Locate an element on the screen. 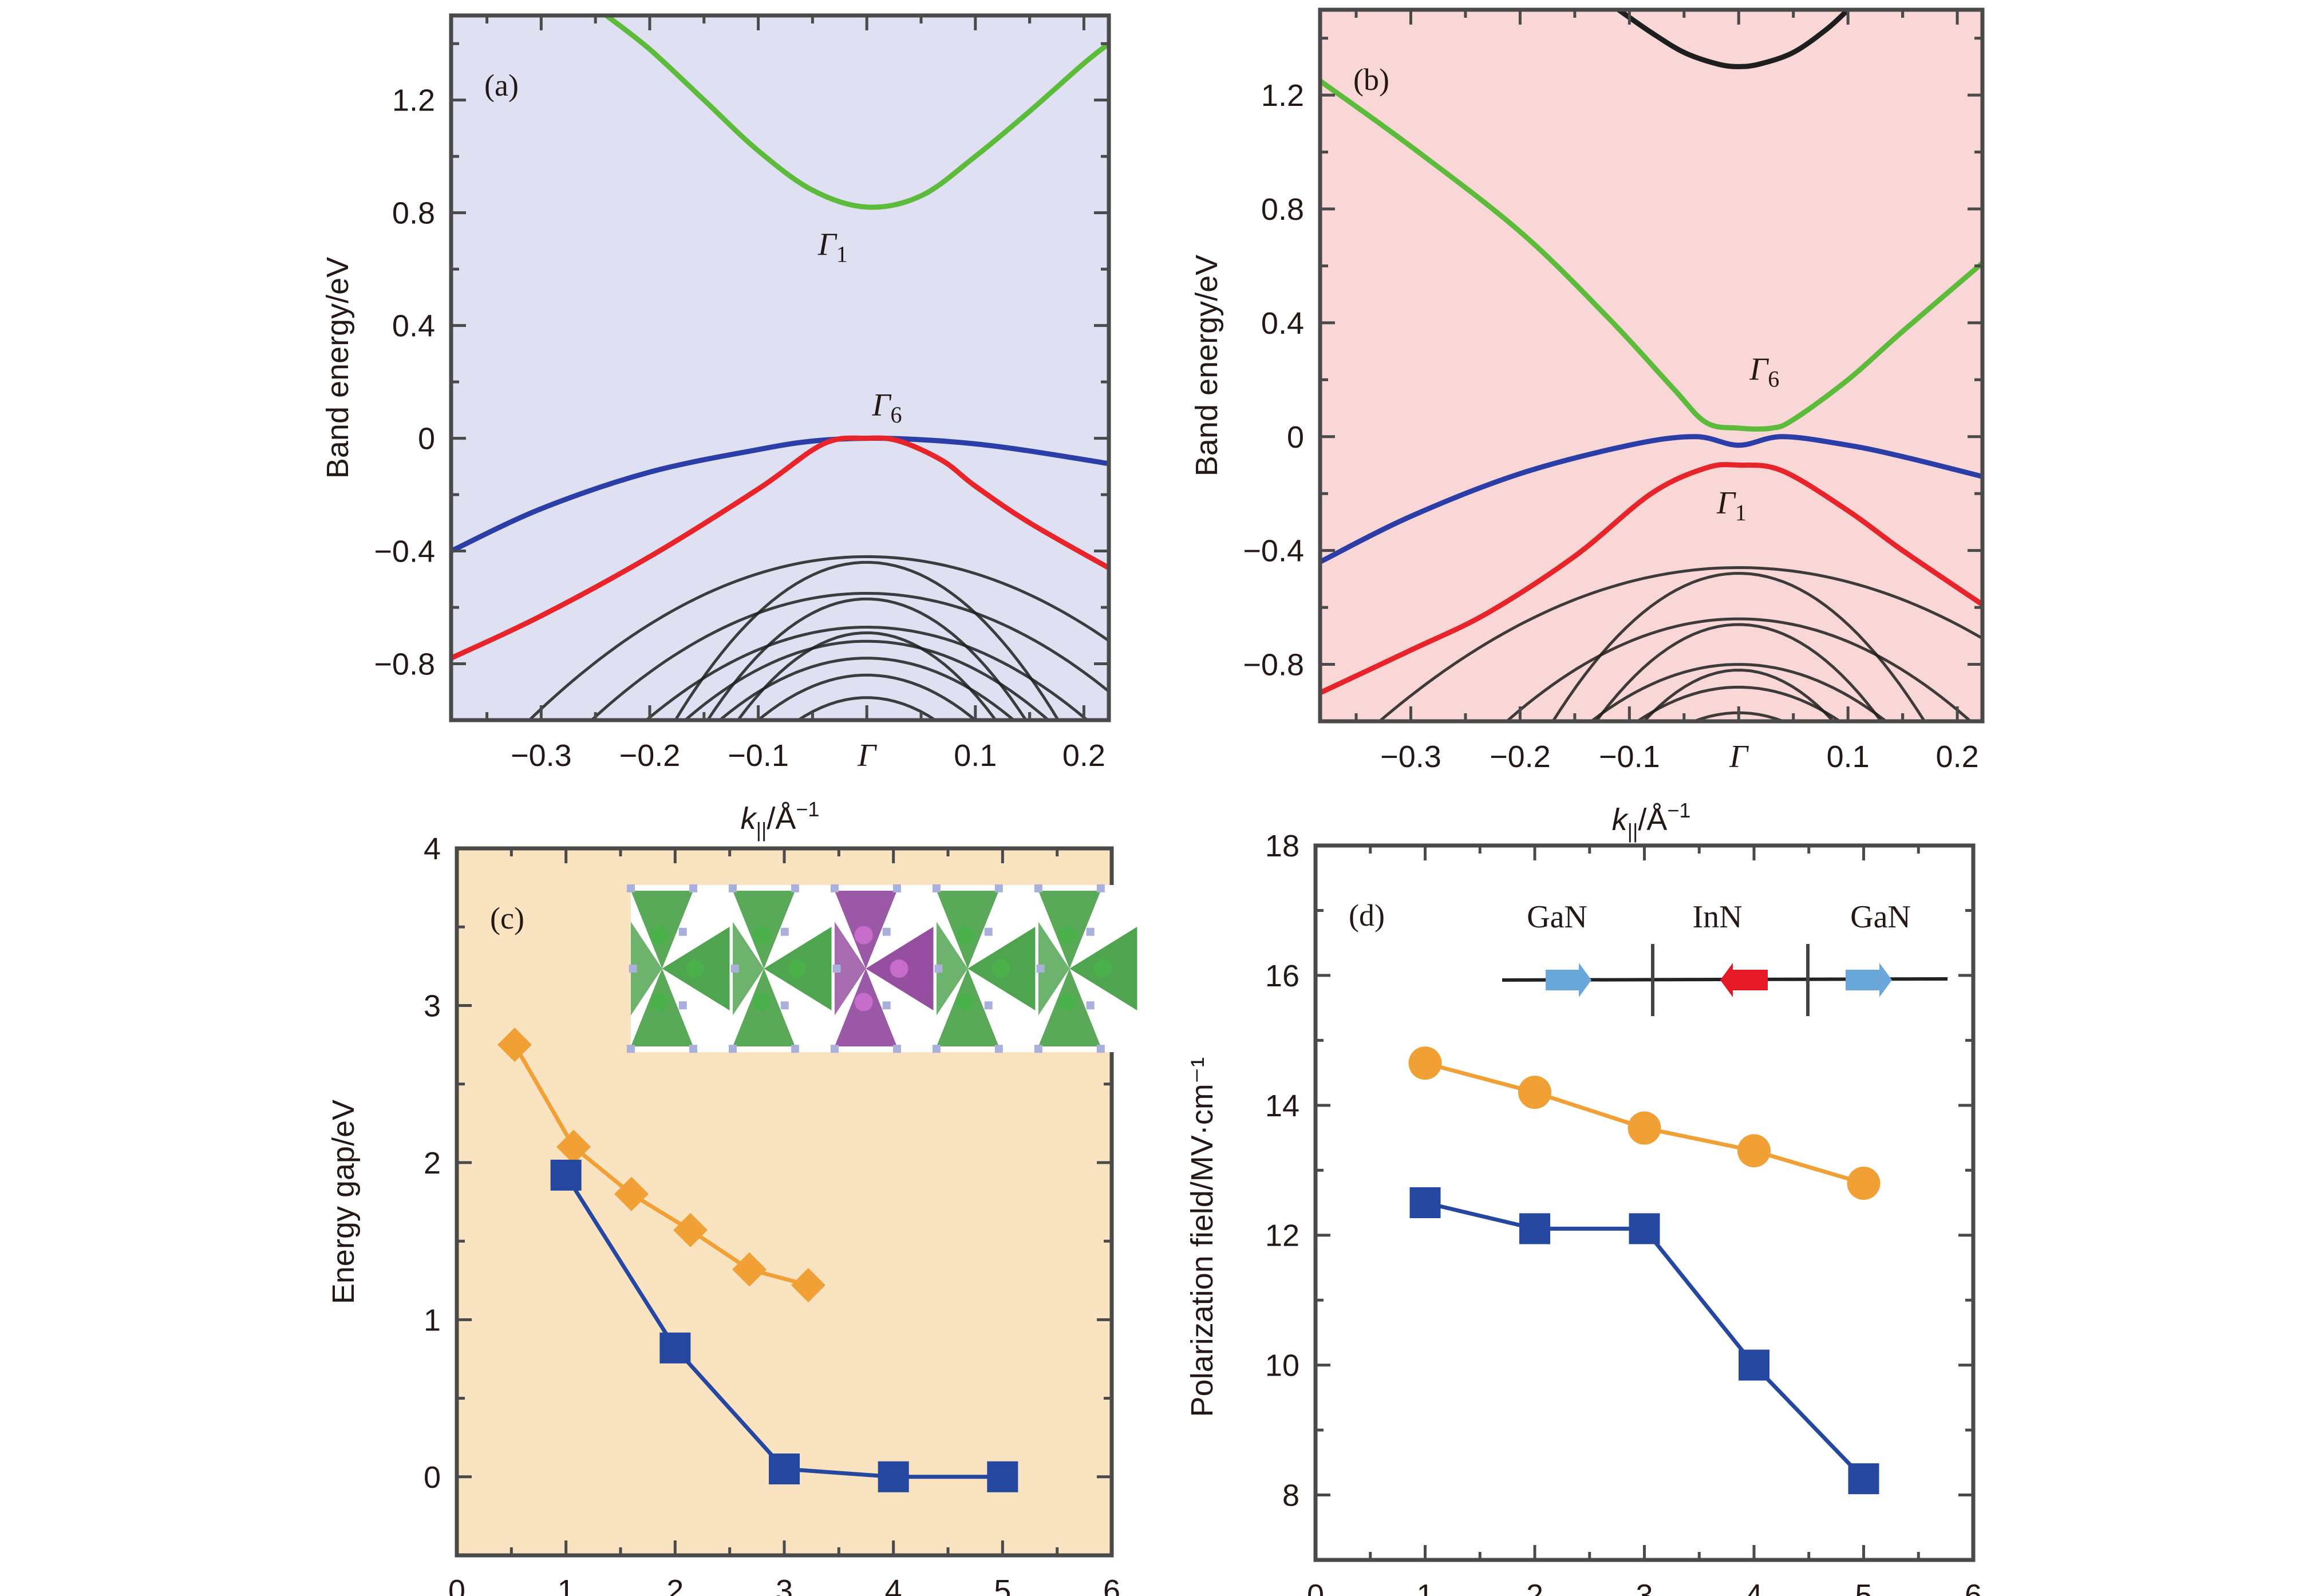 The image size is (2299, 1596). y-tick-label: 2 is located at coordinates (432, 1163).